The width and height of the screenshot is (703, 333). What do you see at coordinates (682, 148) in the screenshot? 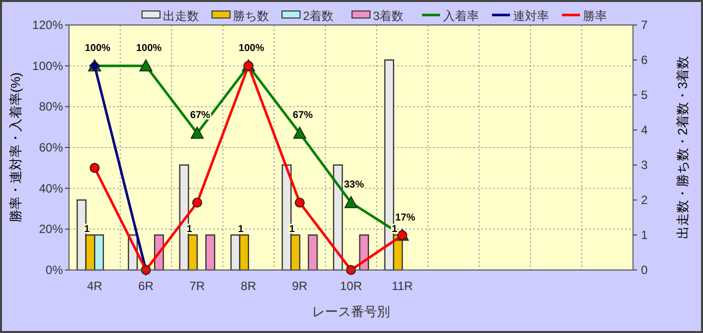
I see `y2-axis-title: 出走数・勝ち数・2着数・3着数` at bounding box center [682, 148].